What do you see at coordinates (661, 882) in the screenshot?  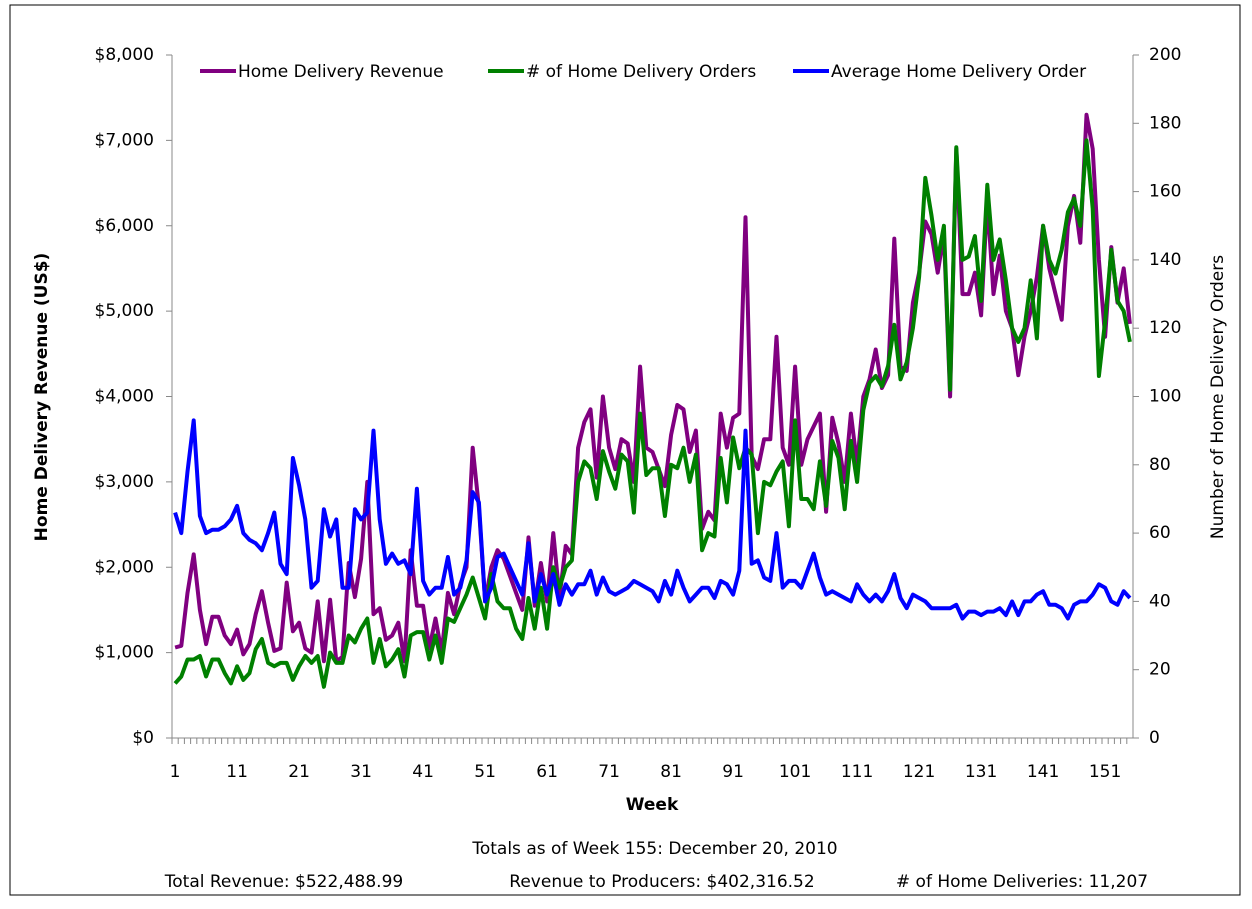 I see `footnote: Revenue to Producers: $402,316.52` at bounding box center [661, 882].